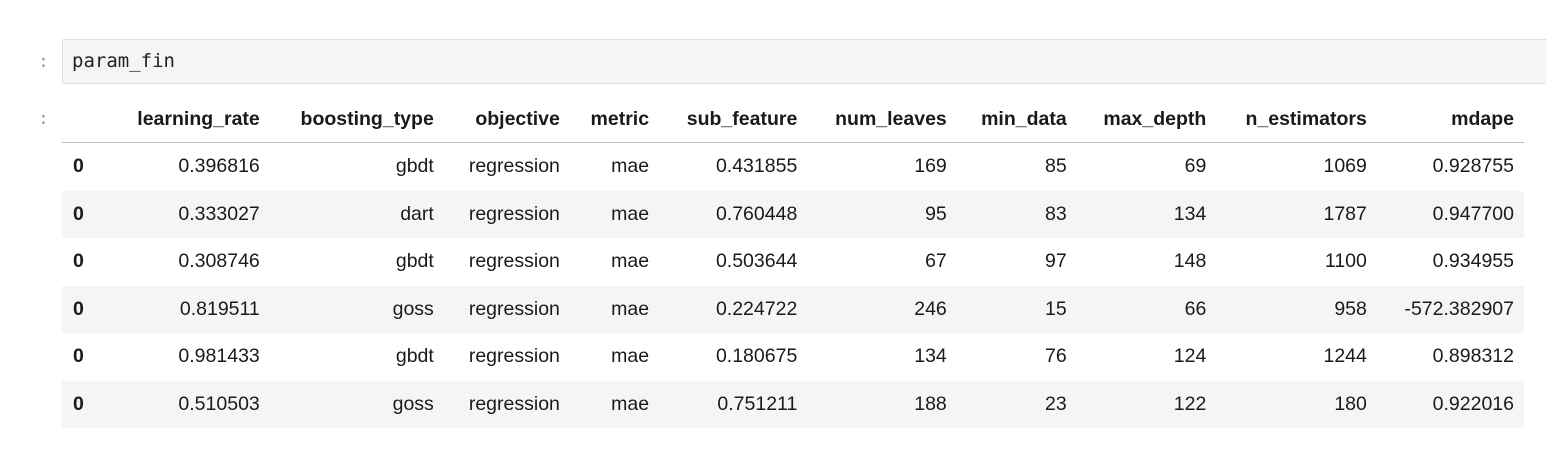  I want to click on cell-min-data: 76, so click(1056, 356).